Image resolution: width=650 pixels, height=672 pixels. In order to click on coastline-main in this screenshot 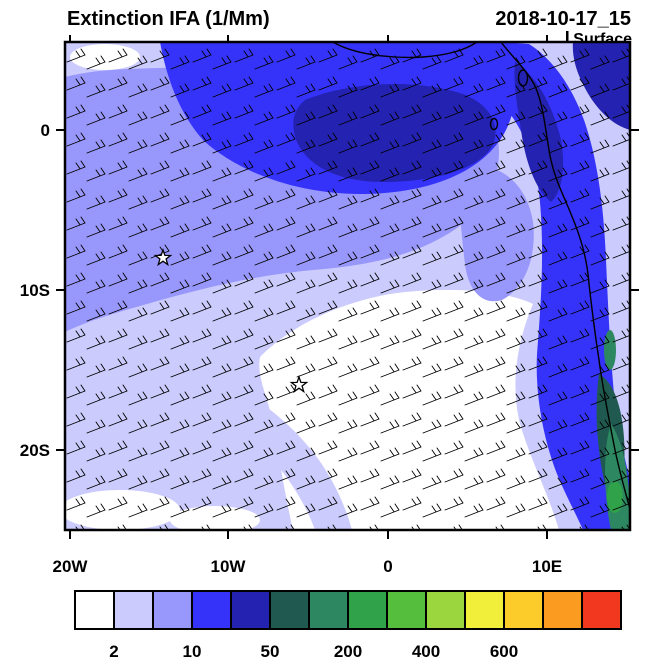, I will do `click(565, 277)`.